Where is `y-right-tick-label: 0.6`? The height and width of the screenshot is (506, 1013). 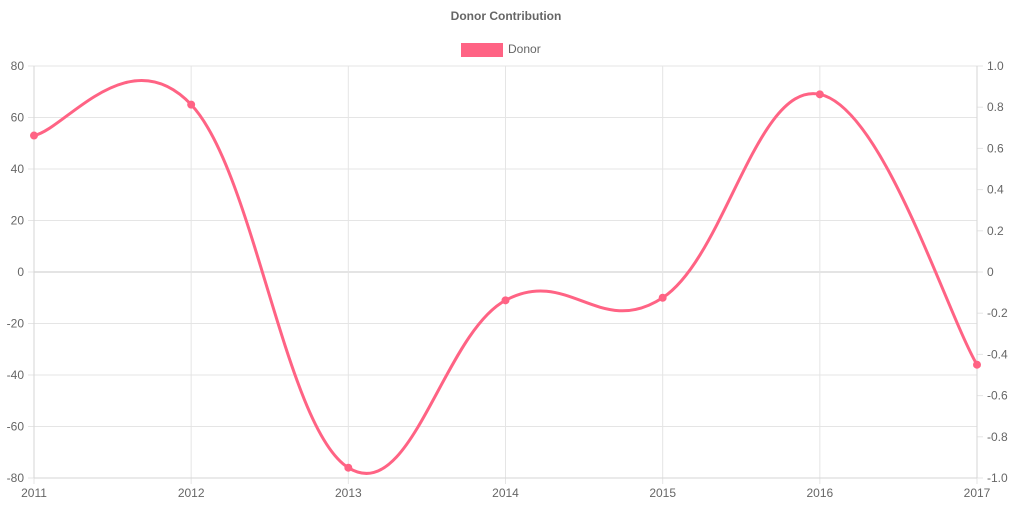 y-right-tick-label: 0.6 is located at coordinates (995, 148).